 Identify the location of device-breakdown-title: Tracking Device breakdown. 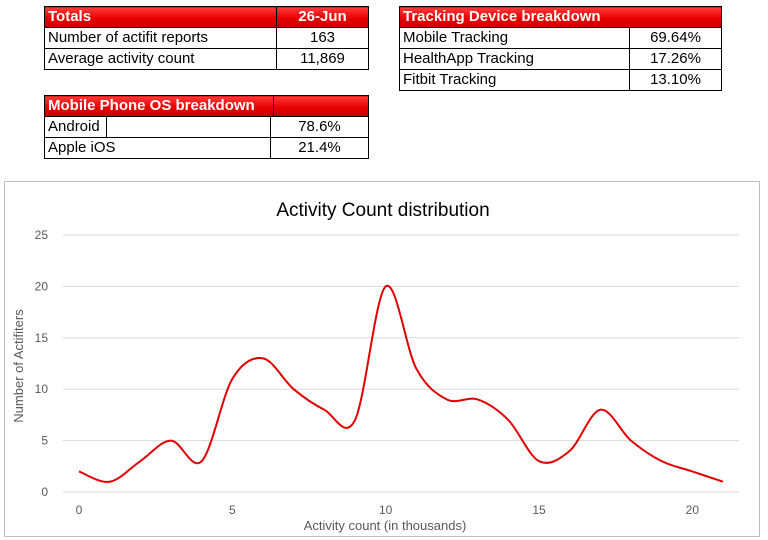
(560, 17).